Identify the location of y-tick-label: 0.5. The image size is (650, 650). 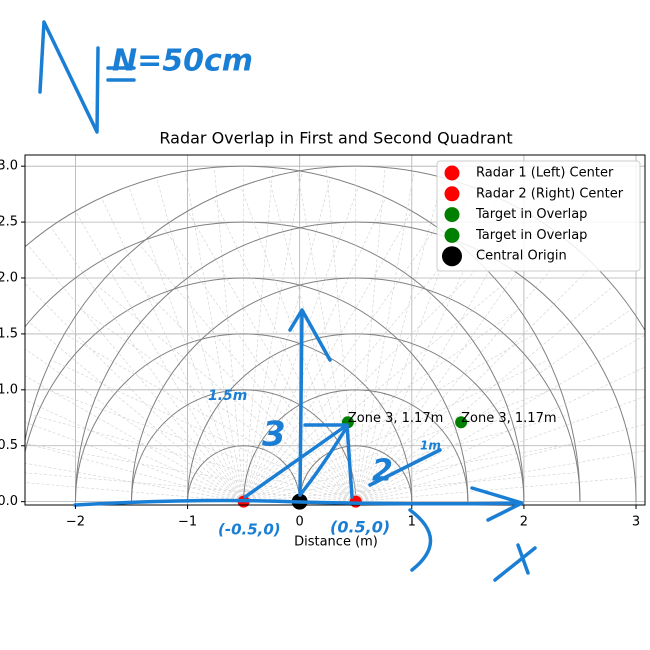
(9, 445).